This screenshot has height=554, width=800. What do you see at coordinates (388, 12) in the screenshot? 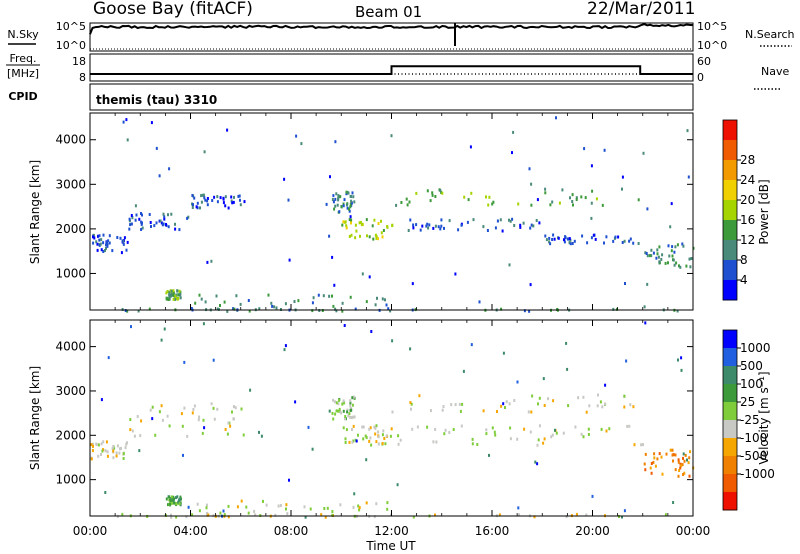
I see `beam-title: Beam 01` at bounding box center [388, 12].